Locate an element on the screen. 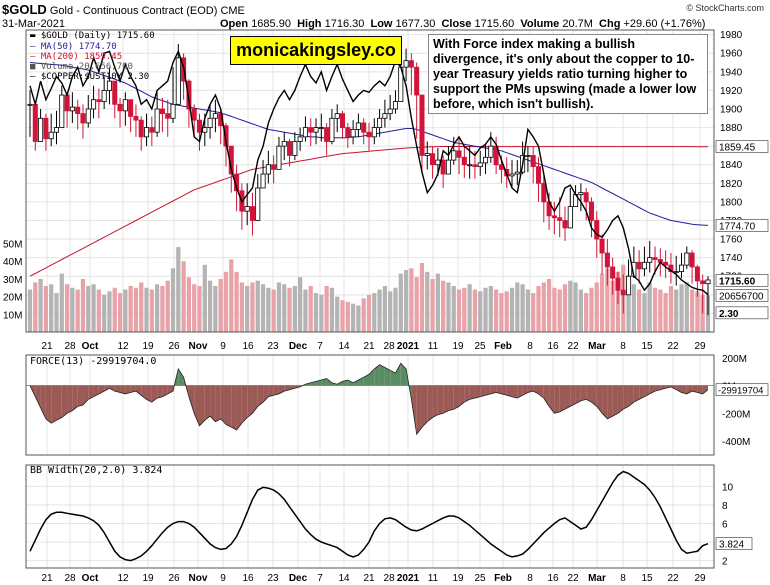 This screenshot has width=770, height=585. volume-tick-label: 20M is located at coordinates (12, 298).